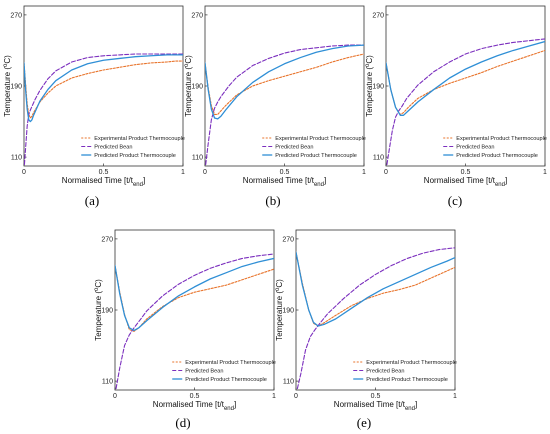 The image size is (550, 434). Describe the element at coordinates (272, 200) in the screenshot. I see `panel-label: (b)` at that location.